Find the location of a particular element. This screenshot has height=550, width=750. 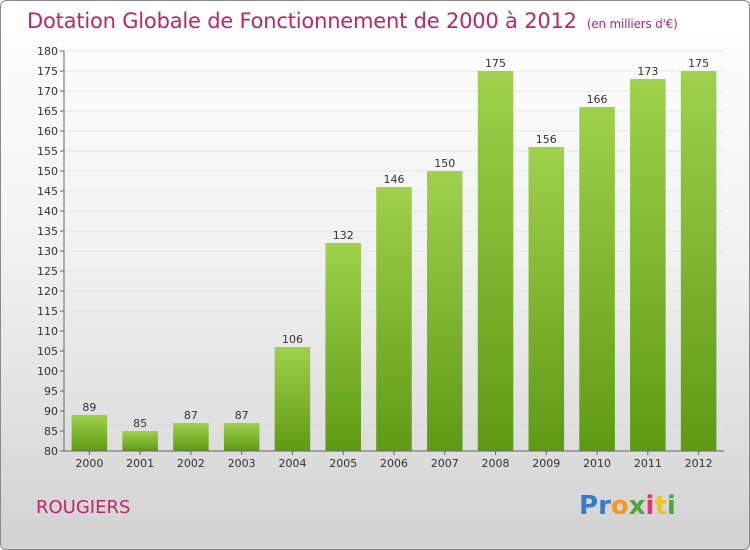

y-tick-label: 95 is located at coordinates (51, 391).